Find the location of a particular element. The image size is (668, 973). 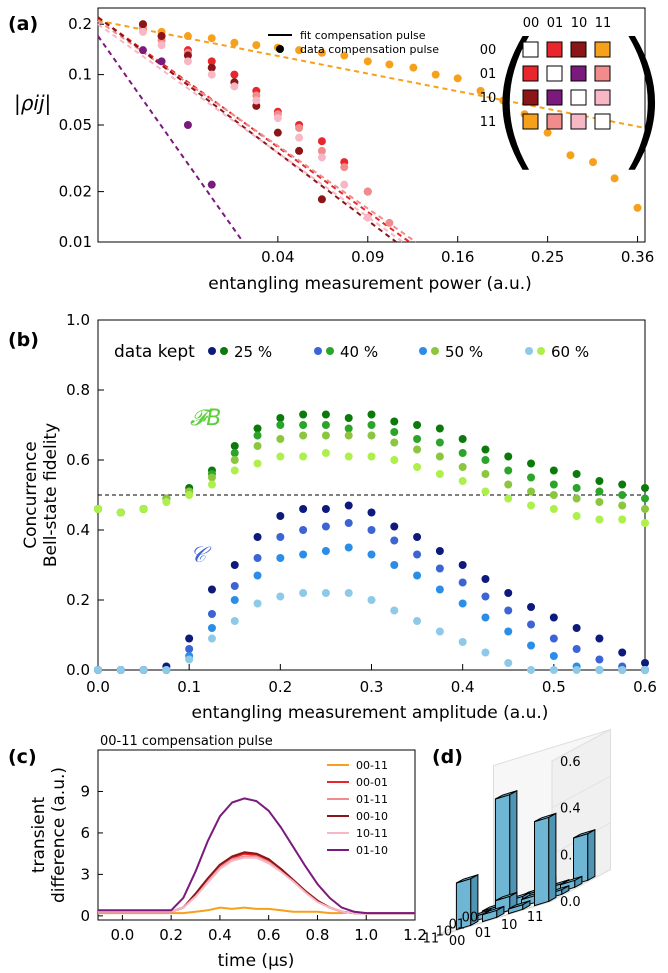

panel-b-legend: 25 % 40 % 50 % 60 % is located at coordinates (398, 352).